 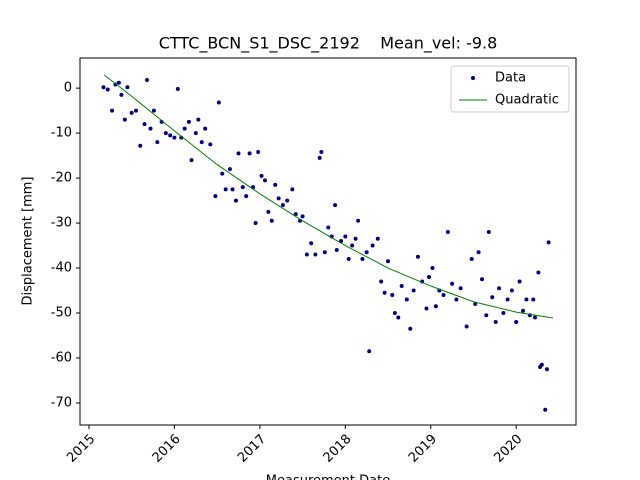 I want to click on y-axis-label: Displacement [mm], so click(x=28, y=241).